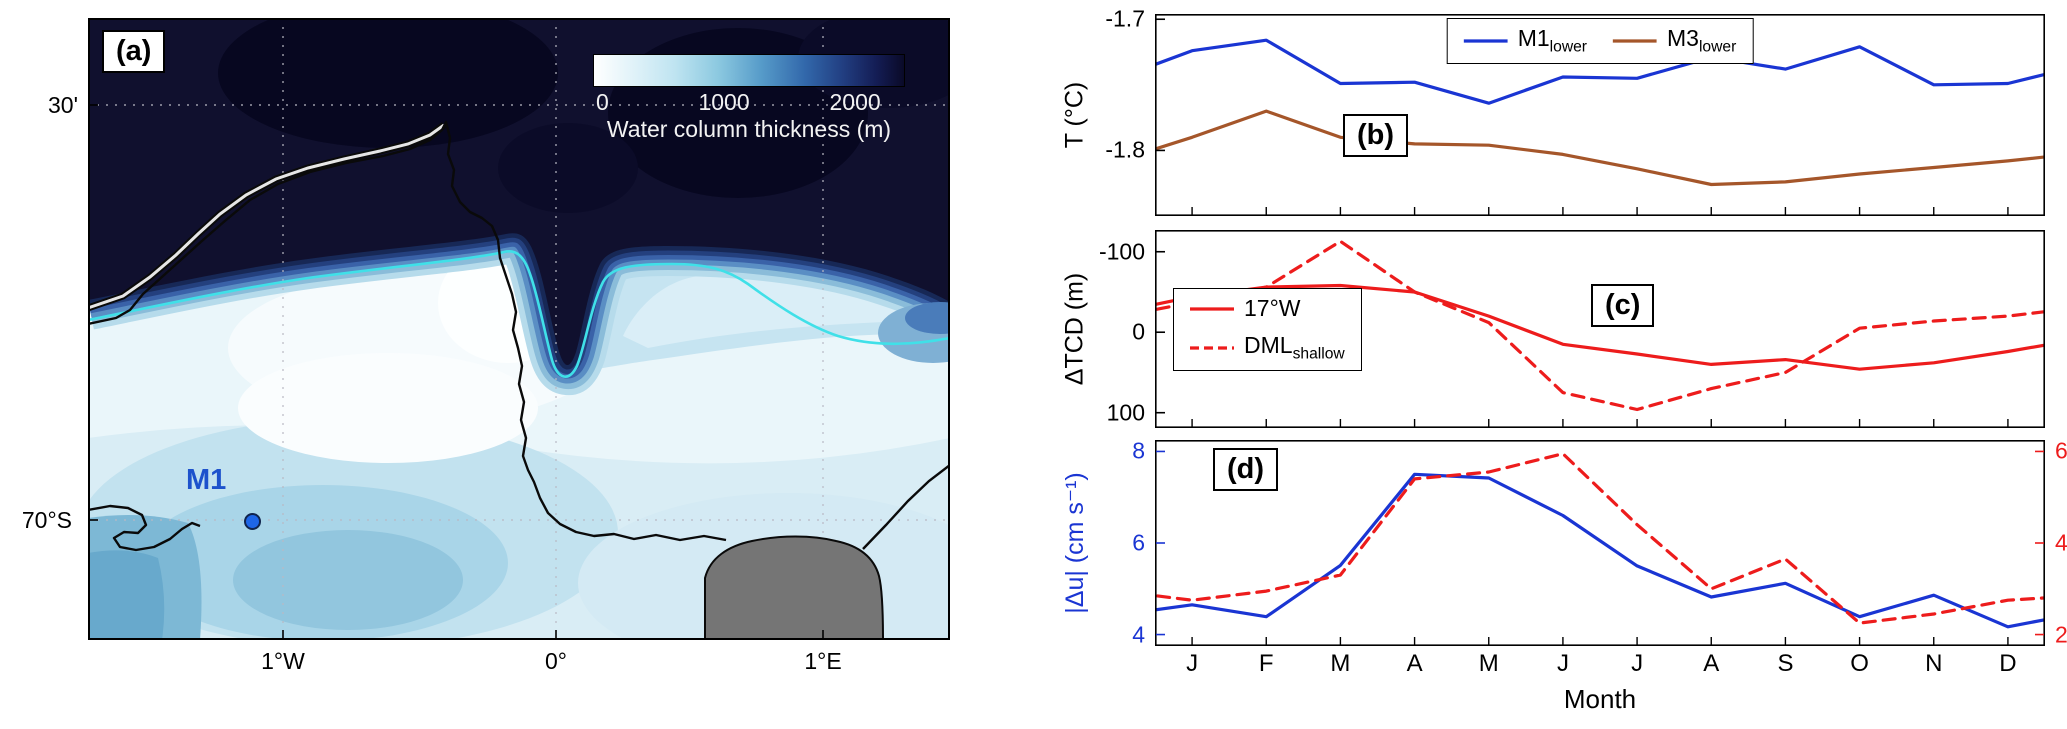  I want to click on y-tick-label: 2, so click(2061, 634).